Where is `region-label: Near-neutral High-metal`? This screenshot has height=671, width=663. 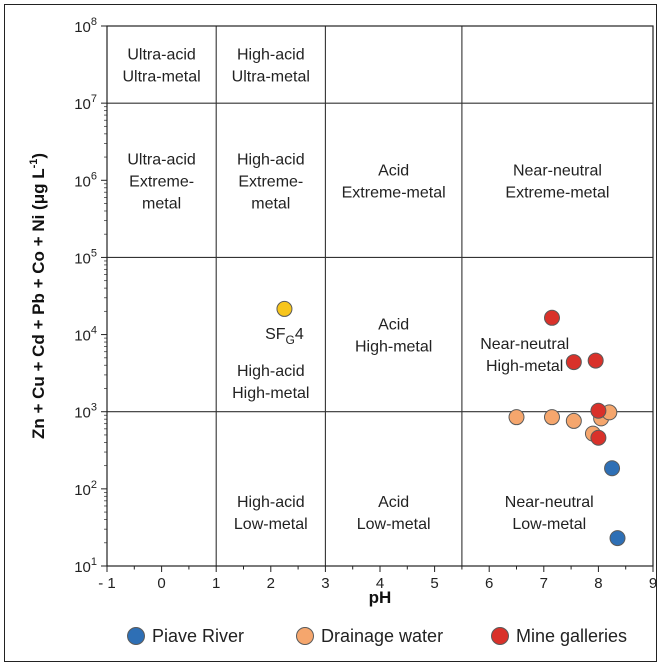 region-label: Near-neutral High-metal is located at coordinates (524, 355).